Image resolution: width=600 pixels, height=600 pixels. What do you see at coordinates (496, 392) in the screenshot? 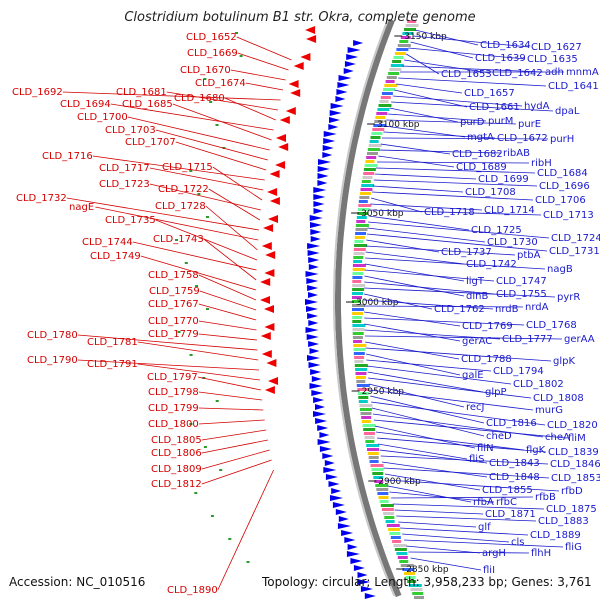
I see `right-gene-label: glpP` at bounding box center [496, 392].